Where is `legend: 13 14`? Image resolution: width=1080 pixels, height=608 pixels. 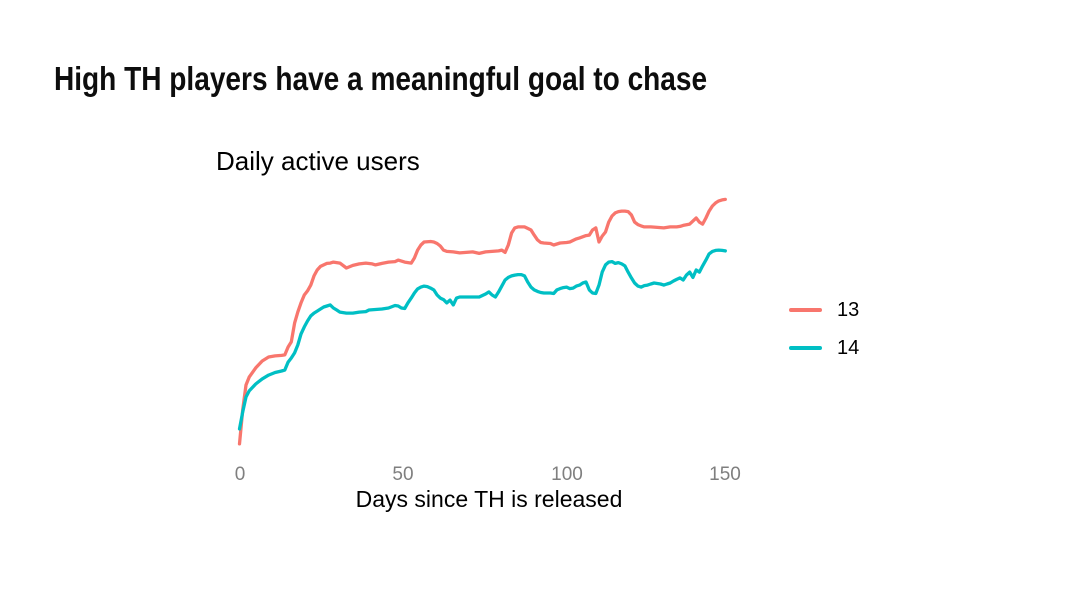 legend: 13 14 is located at coordinates (824, 337).